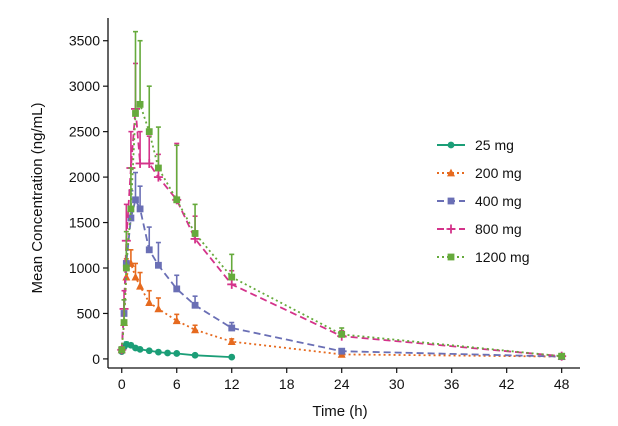  I want to click on y-tick-label: 1500, so click(84, 223).